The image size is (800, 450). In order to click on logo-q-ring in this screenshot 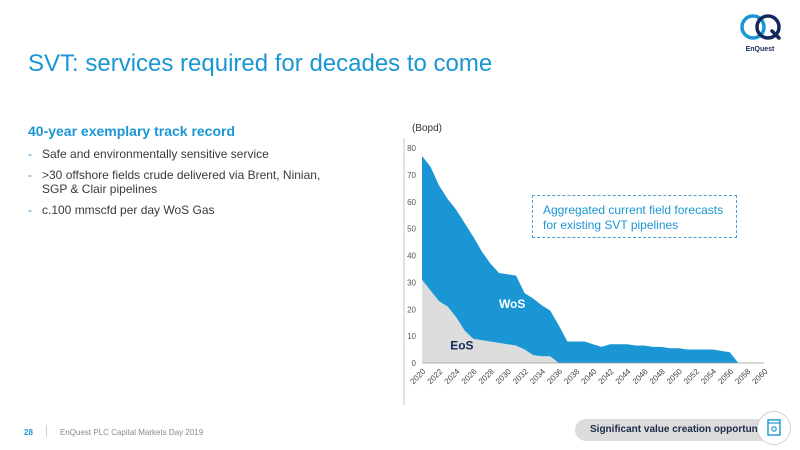, I will do `click(768, 27)`.